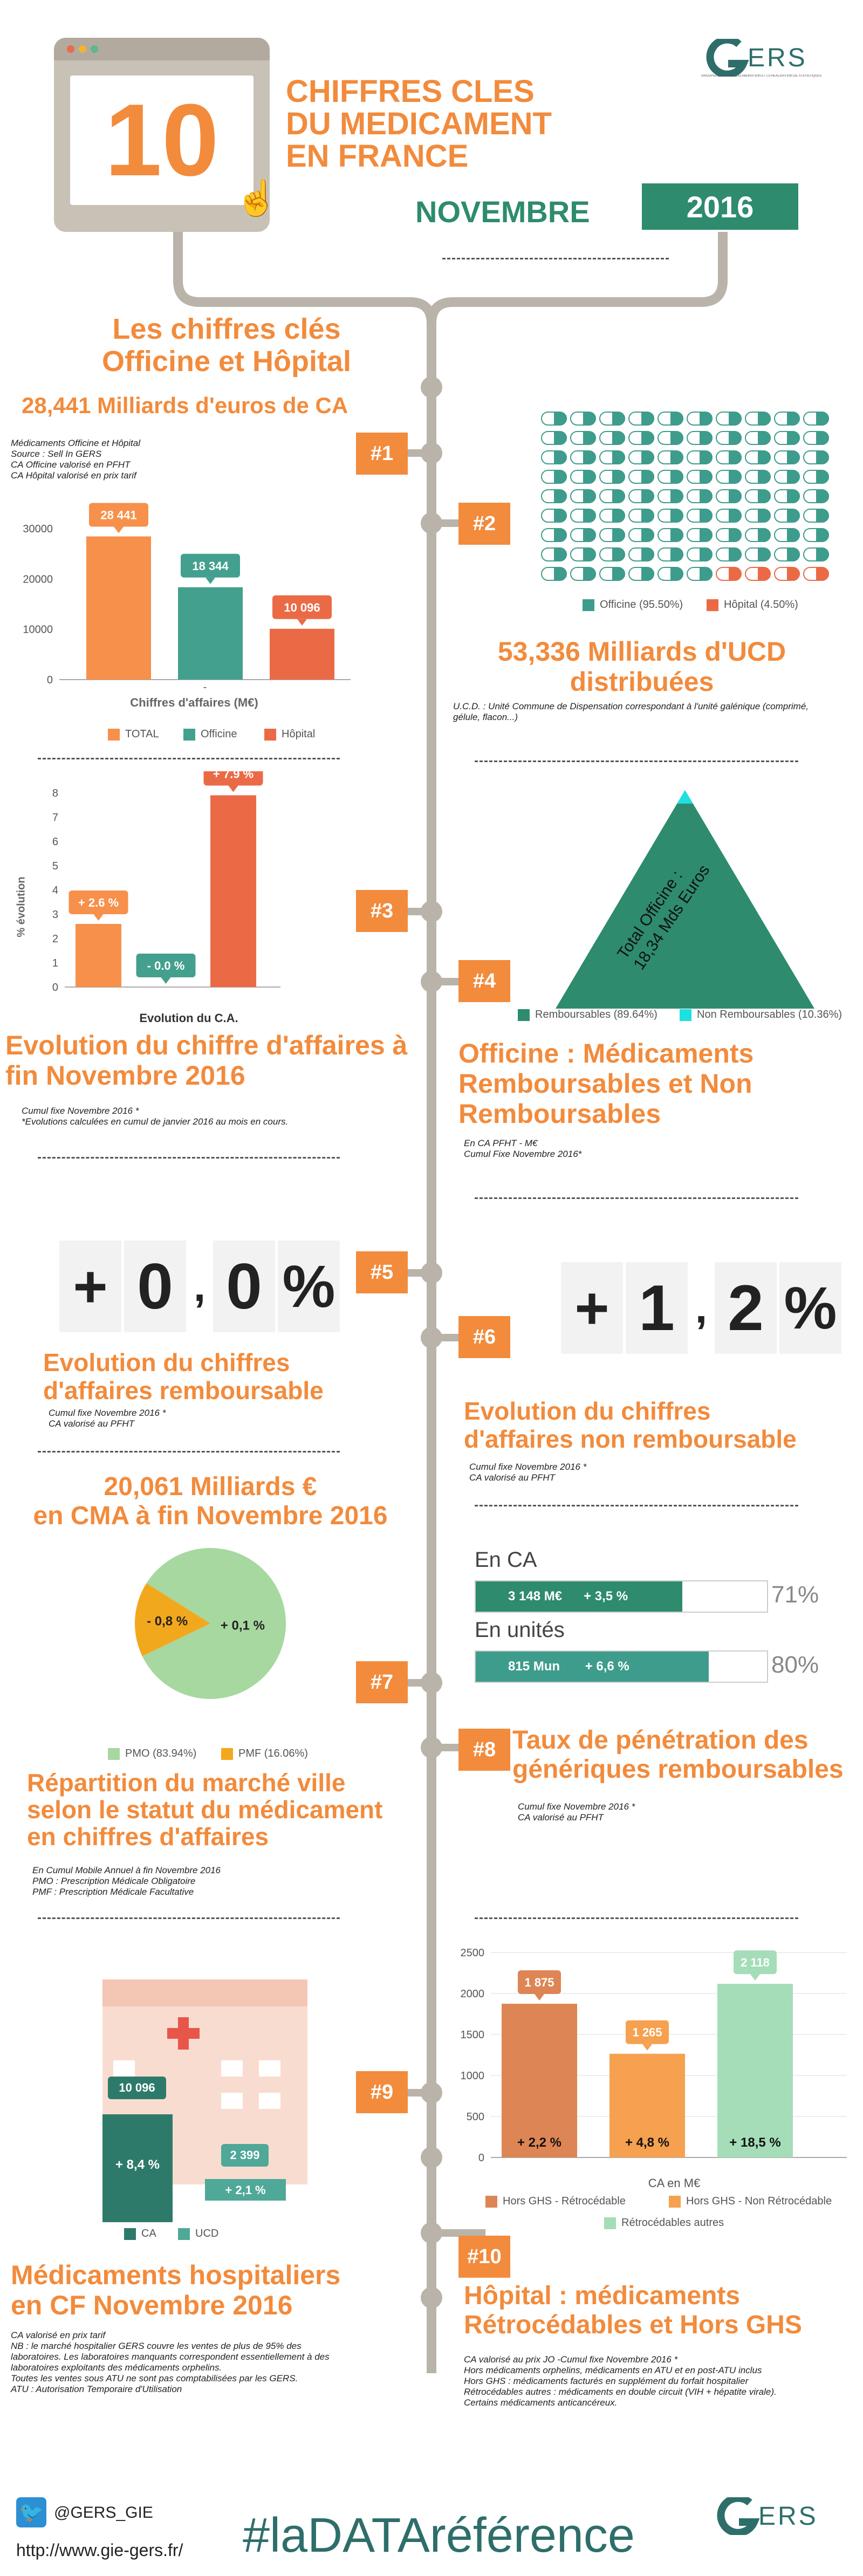 This screenshot has height=2576, width=863. What do you see at coordinates (214, 1623) in the screenshot?
I see `pie-slice` at bounding box center [214, 1623].